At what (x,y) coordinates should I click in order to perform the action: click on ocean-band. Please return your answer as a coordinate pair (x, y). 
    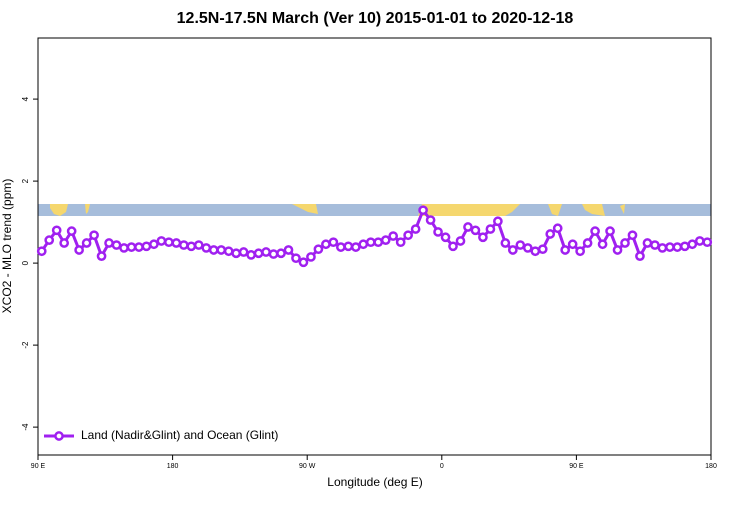
    Looking at the image, I should click on (374, 210).